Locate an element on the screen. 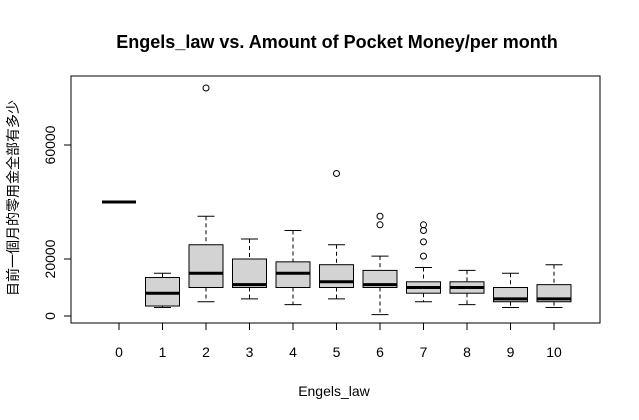 This screenshot has width=639, height=420. x-tick-label: 3 is located at coordinates (250, 352).